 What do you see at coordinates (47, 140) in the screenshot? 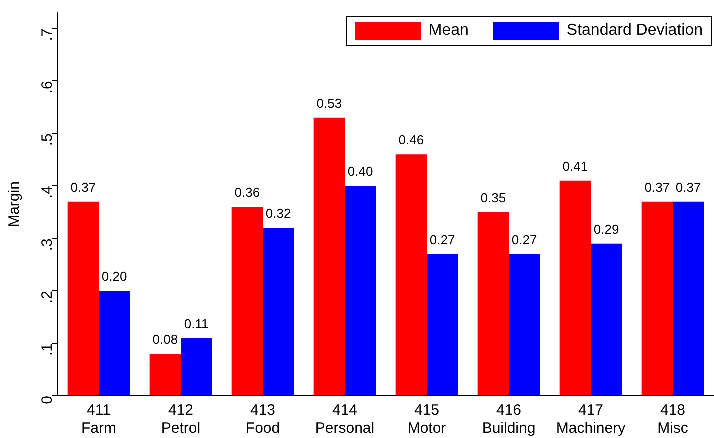
I see `y-tick-label: .5` at bounding box center [47, 140].